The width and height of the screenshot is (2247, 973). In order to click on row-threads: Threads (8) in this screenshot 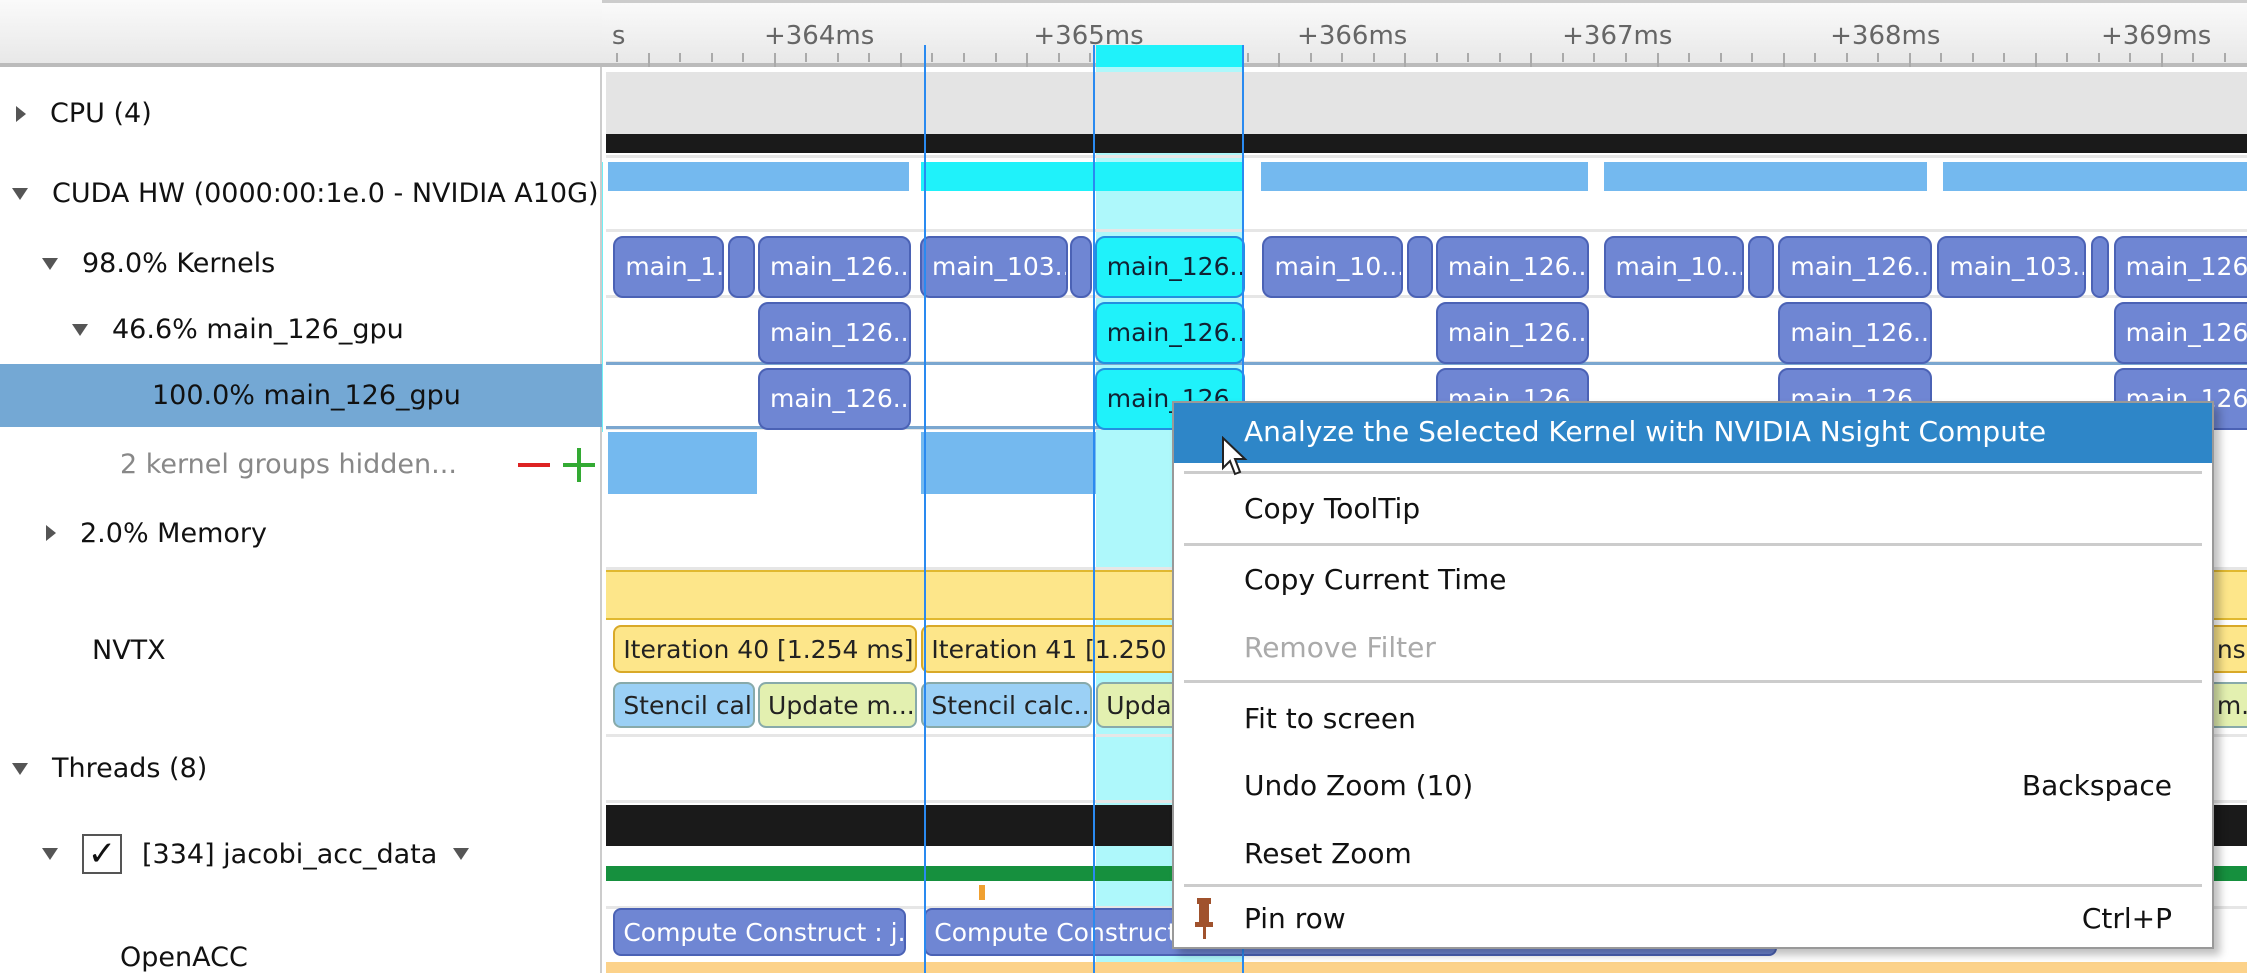, I will do `click(301, 768)`.